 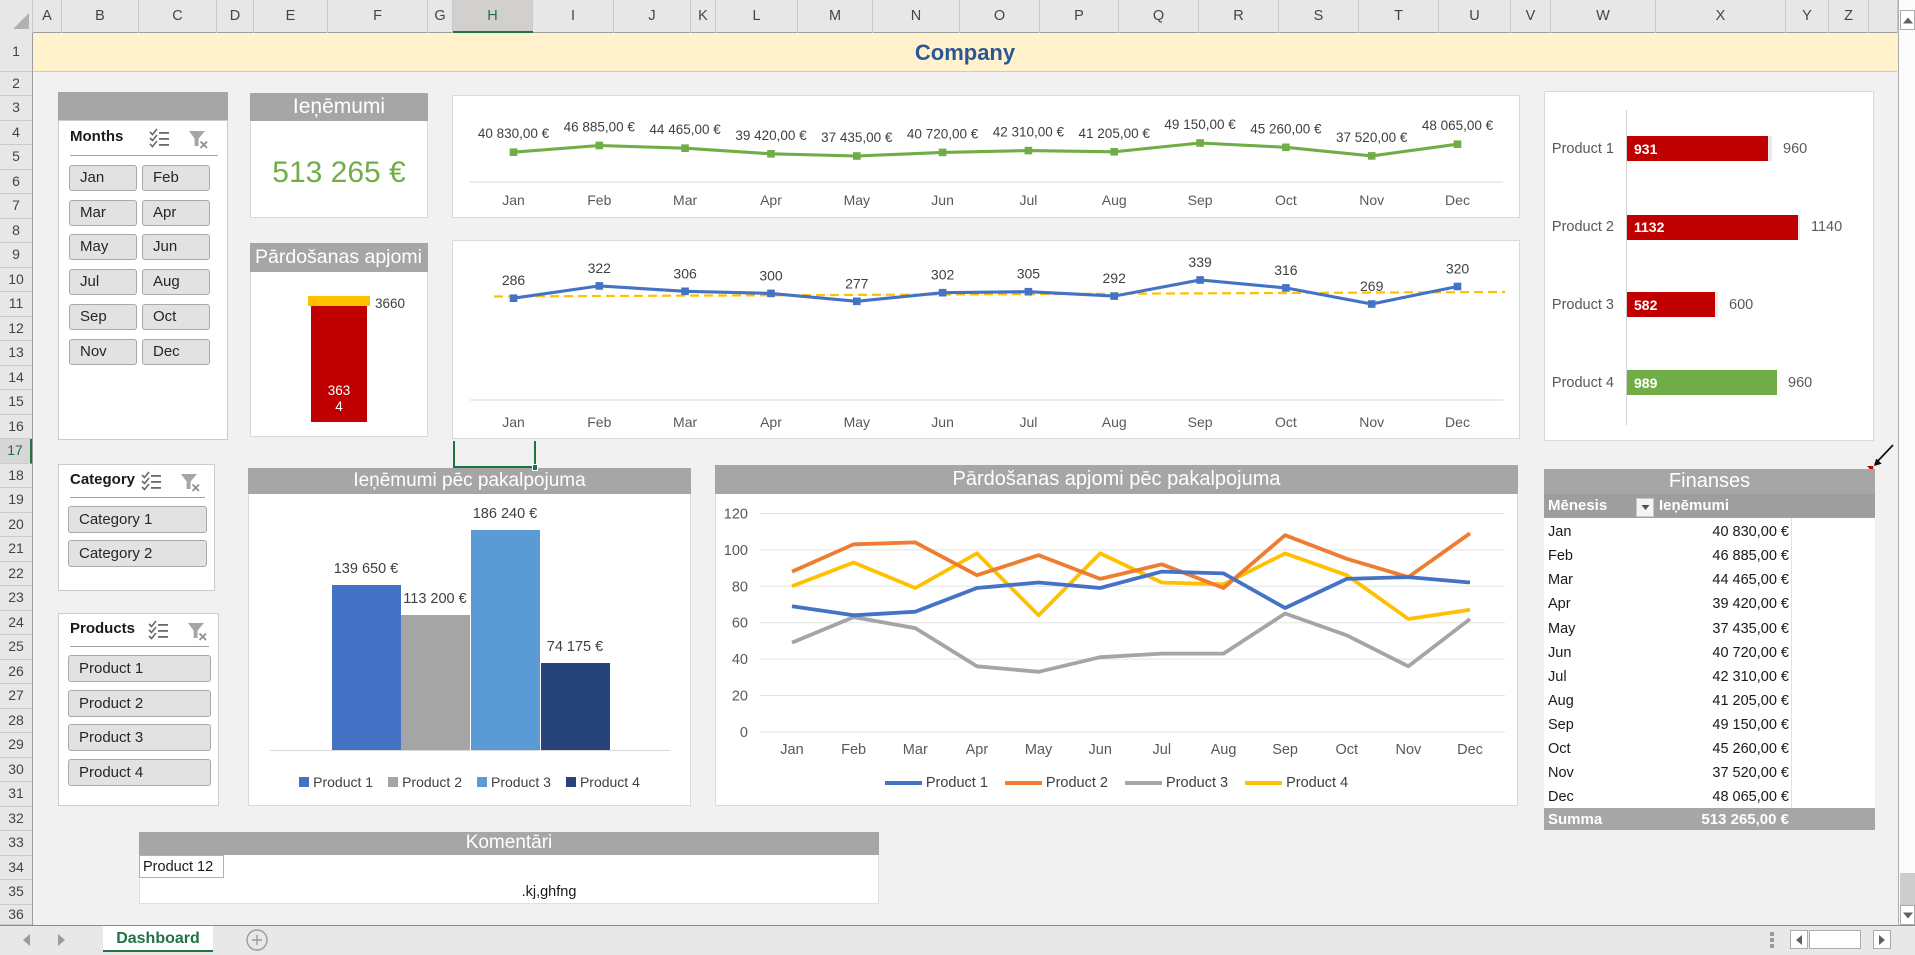 I want to click on svg-text: 300, so click(x=771, y=275).